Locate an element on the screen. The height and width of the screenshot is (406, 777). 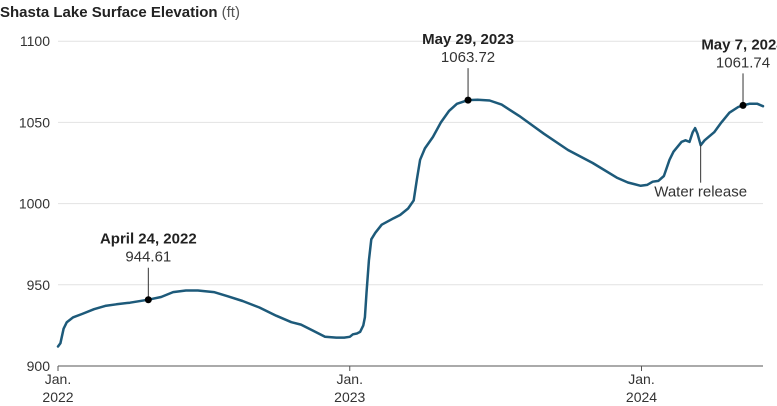
chart-title: Shasta Lake Surface Elevation is located at coordinates (109, 12).